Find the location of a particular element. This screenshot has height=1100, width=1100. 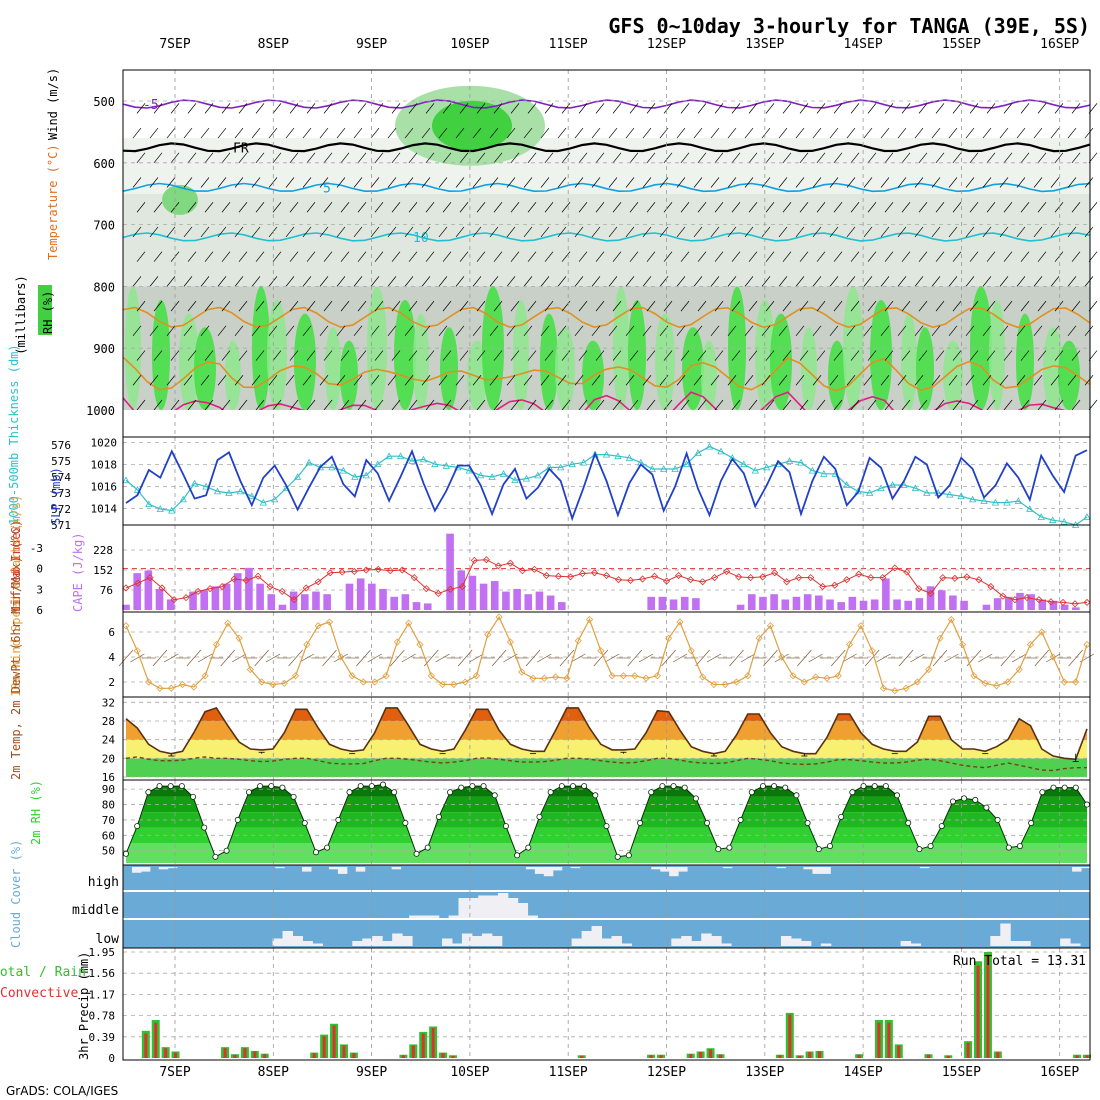

precip-axis-title: 3hr Precip (mm) is located at coordinates (84, 1006).